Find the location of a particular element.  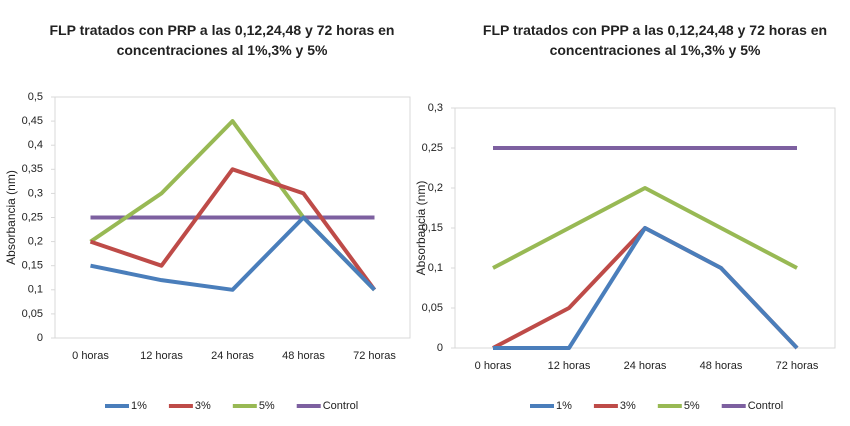

y-tick-label: 0,5 is located at coordinates (35, 97).